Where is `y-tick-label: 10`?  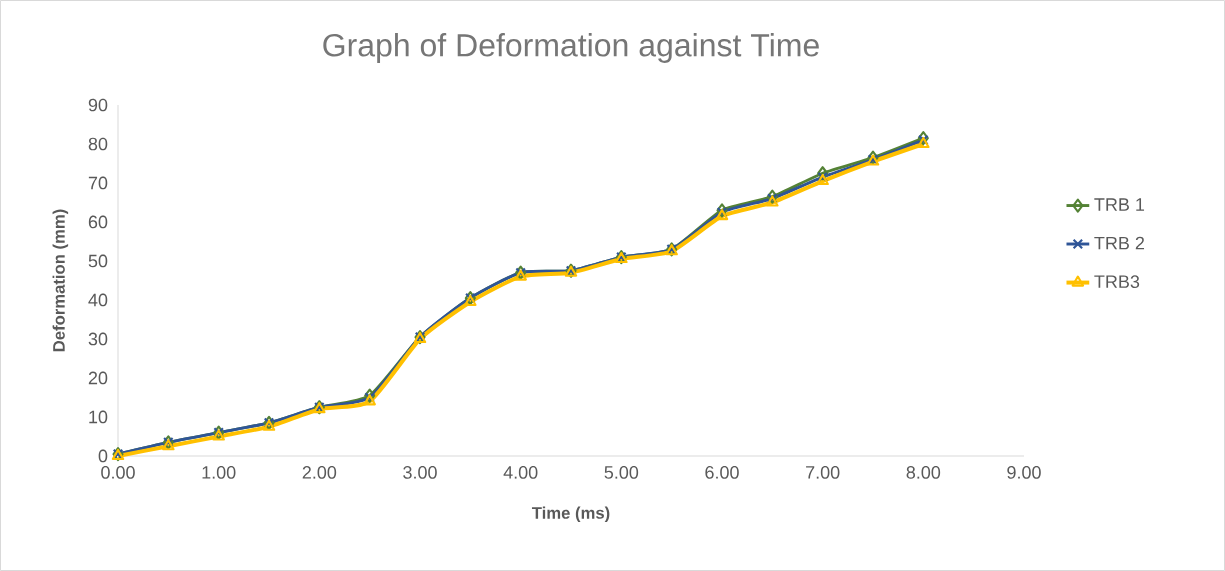
y-tick-label: 10 is located at coordinates (98, 417).